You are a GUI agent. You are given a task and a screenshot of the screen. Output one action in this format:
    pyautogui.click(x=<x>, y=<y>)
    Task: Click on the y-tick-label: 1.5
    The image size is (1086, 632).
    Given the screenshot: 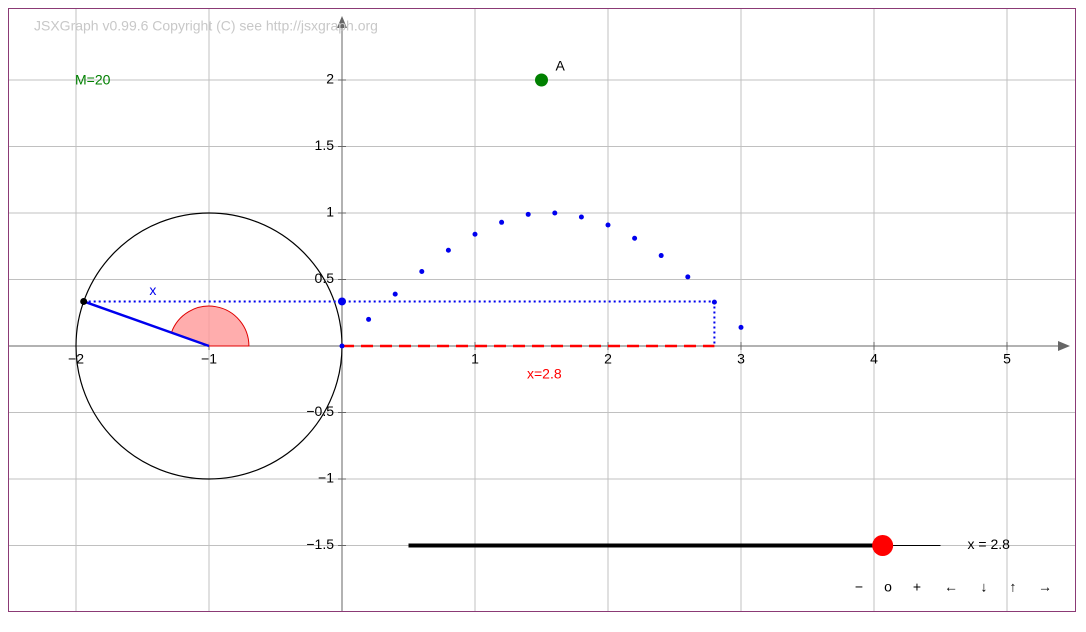 What is the action you would take?
    pyautogui.click(x=325, y=145)
    